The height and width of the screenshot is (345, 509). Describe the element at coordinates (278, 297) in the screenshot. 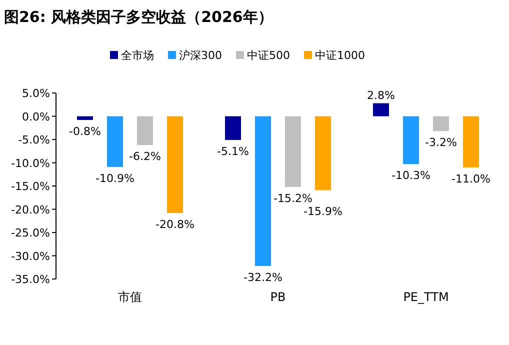

I see `x-tick-label: PB` at that location.